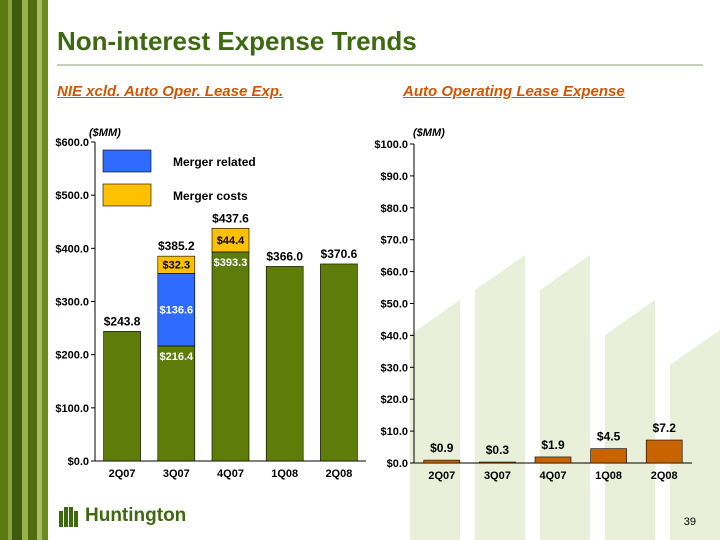  What do you see at coordinates (122, 321) in the screenshot?
I see `total-label: $243.8` at bounding box center [122, 321].